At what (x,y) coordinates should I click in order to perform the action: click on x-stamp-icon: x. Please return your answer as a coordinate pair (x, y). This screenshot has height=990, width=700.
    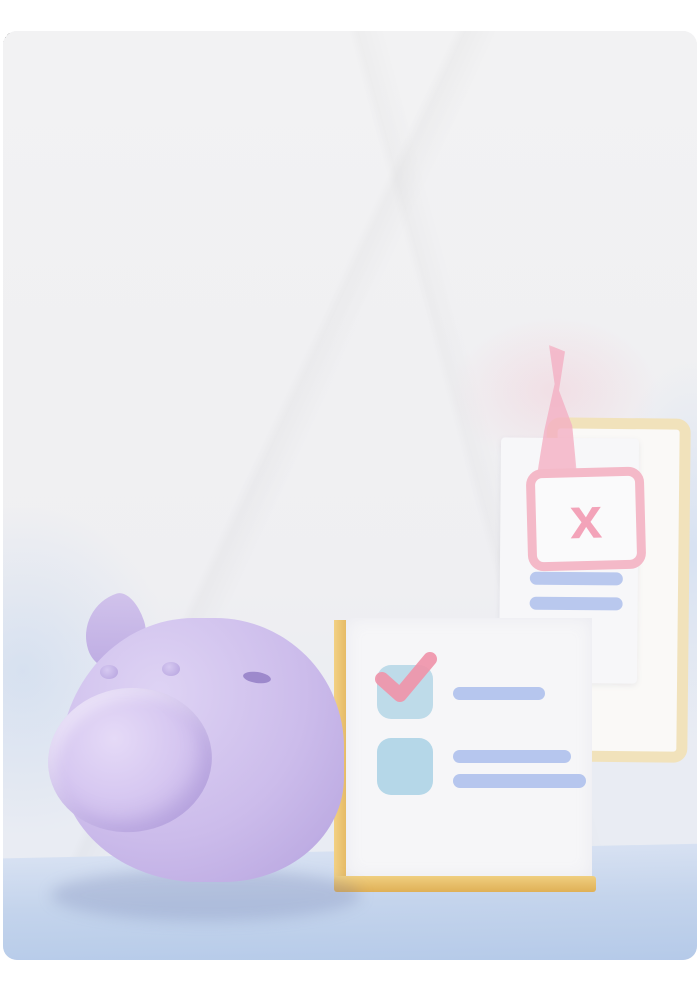
    Looking at the image, I should click on (586, 519).